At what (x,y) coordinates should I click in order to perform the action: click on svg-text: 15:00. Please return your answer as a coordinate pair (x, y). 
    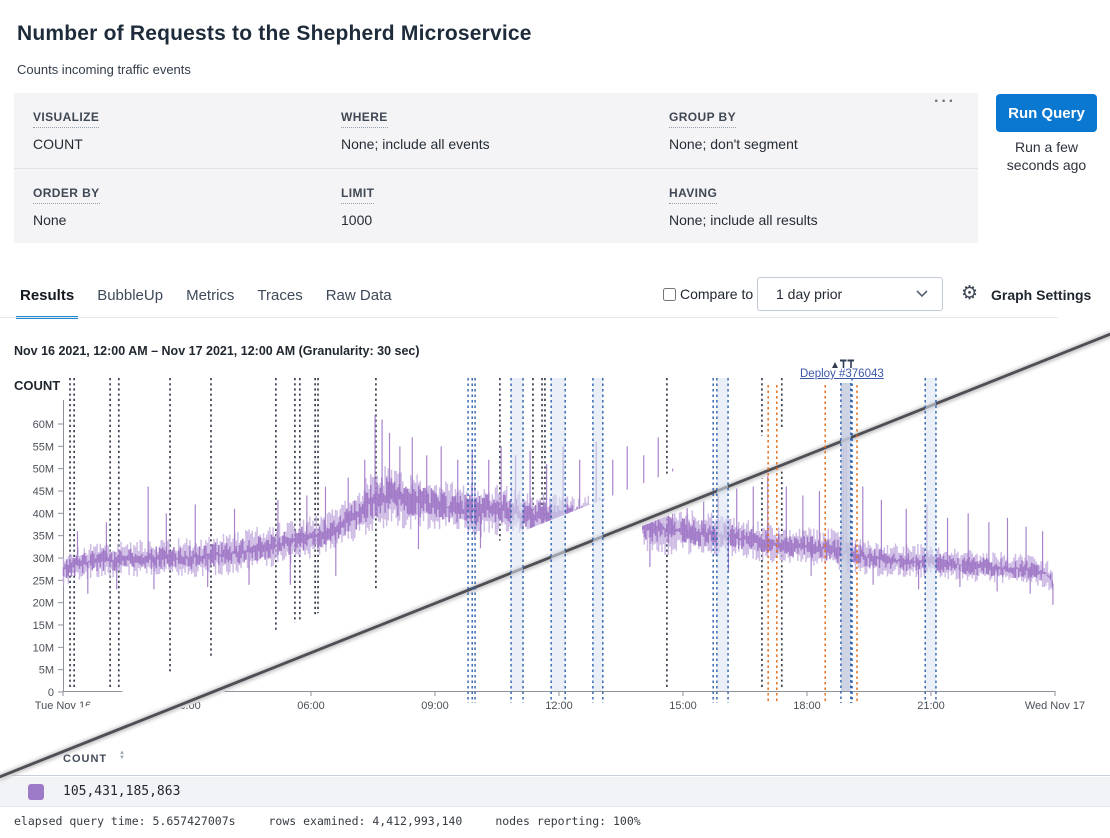
    Looking at the image, I should click on (683, 706).